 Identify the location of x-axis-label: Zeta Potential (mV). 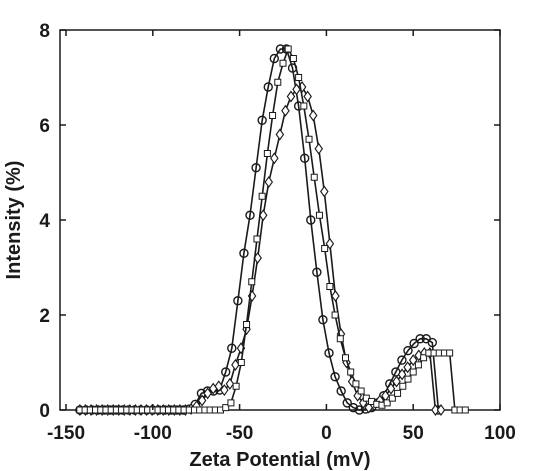
(279, 460).